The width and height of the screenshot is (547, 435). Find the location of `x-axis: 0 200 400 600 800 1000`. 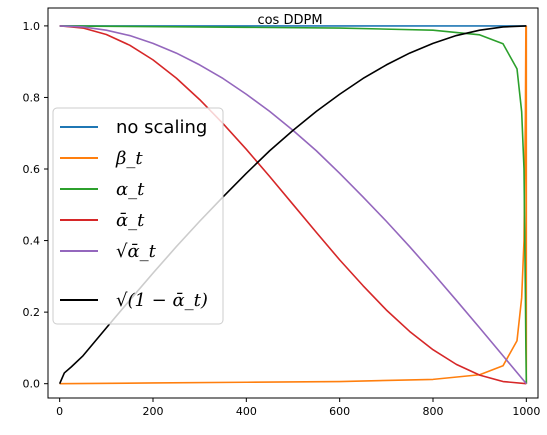

x-axis: 0 200 400 600 800 1000 is located at coordinates (298, 408).